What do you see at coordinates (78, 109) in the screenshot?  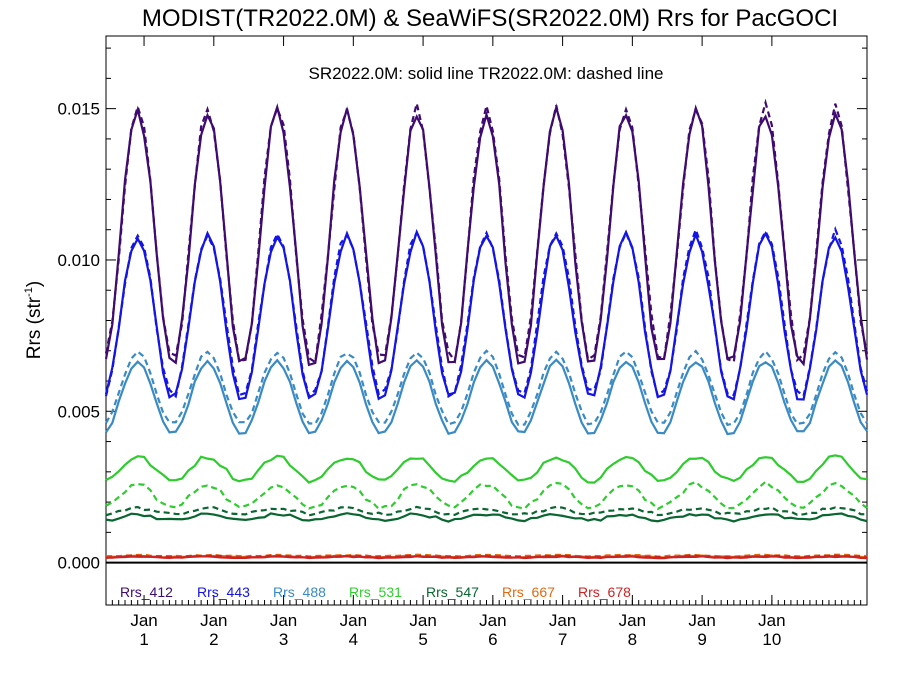 I see `y-tick-label: 0.015` at bounding box center [78, 109].